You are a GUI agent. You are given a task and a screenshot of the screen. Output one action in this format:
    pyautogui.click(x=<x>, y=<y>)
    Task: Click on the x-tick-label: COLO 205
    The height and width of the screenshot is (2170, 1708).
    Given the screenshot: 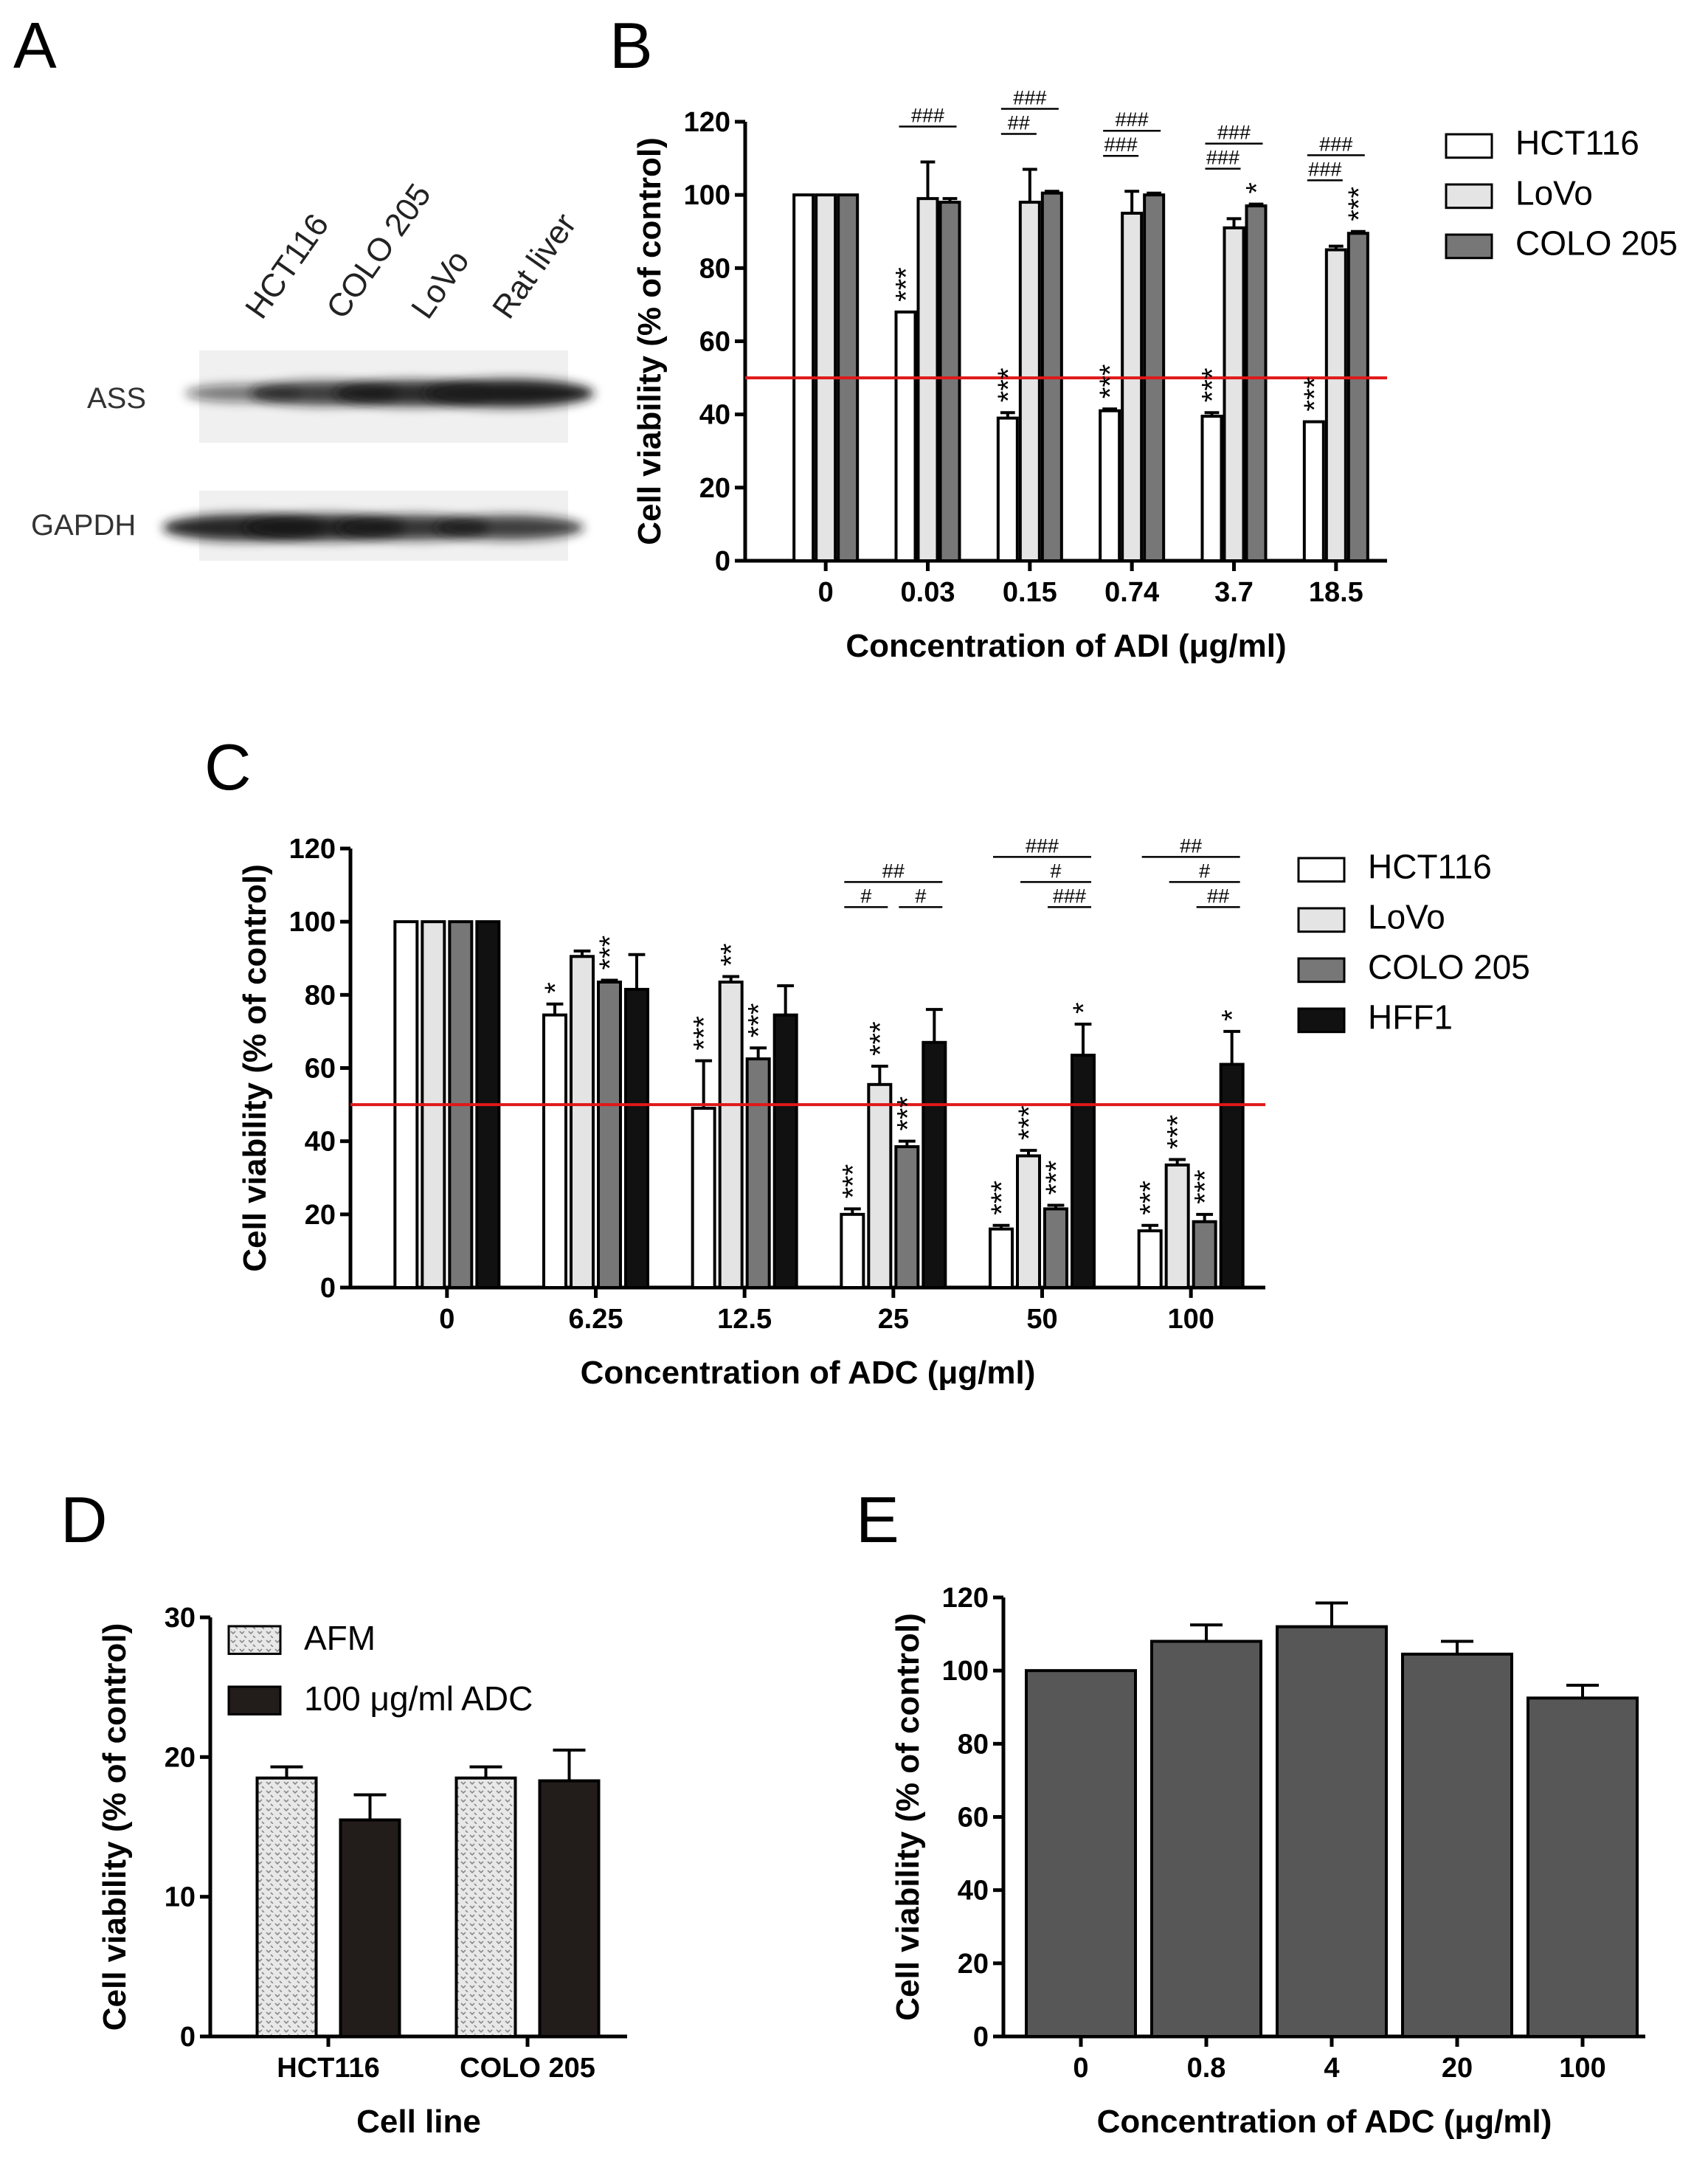 What is the action you would take?
    pyautogui.click(x=527, y=2068)
    